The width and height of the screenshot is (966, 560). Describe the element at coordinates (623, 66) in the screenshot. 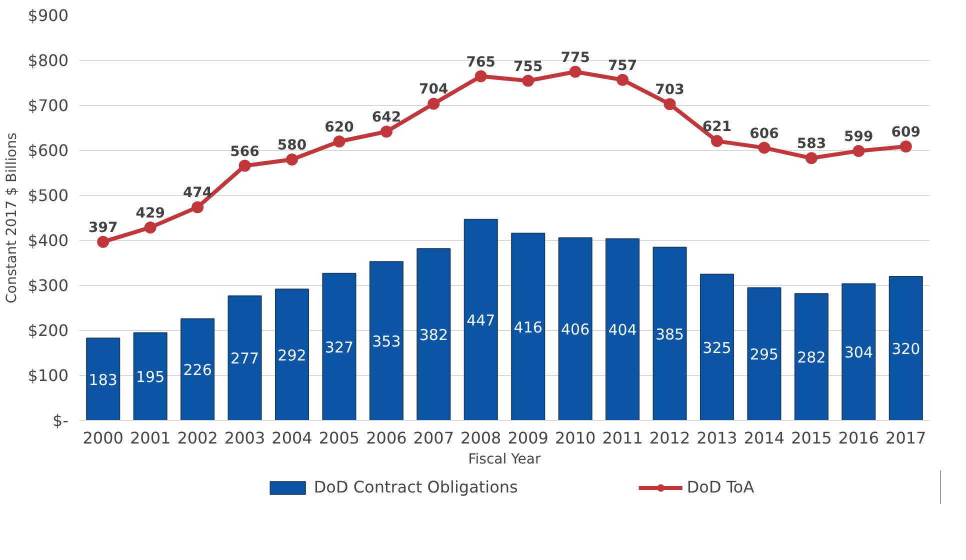

I see `data-label: 757` at that location.